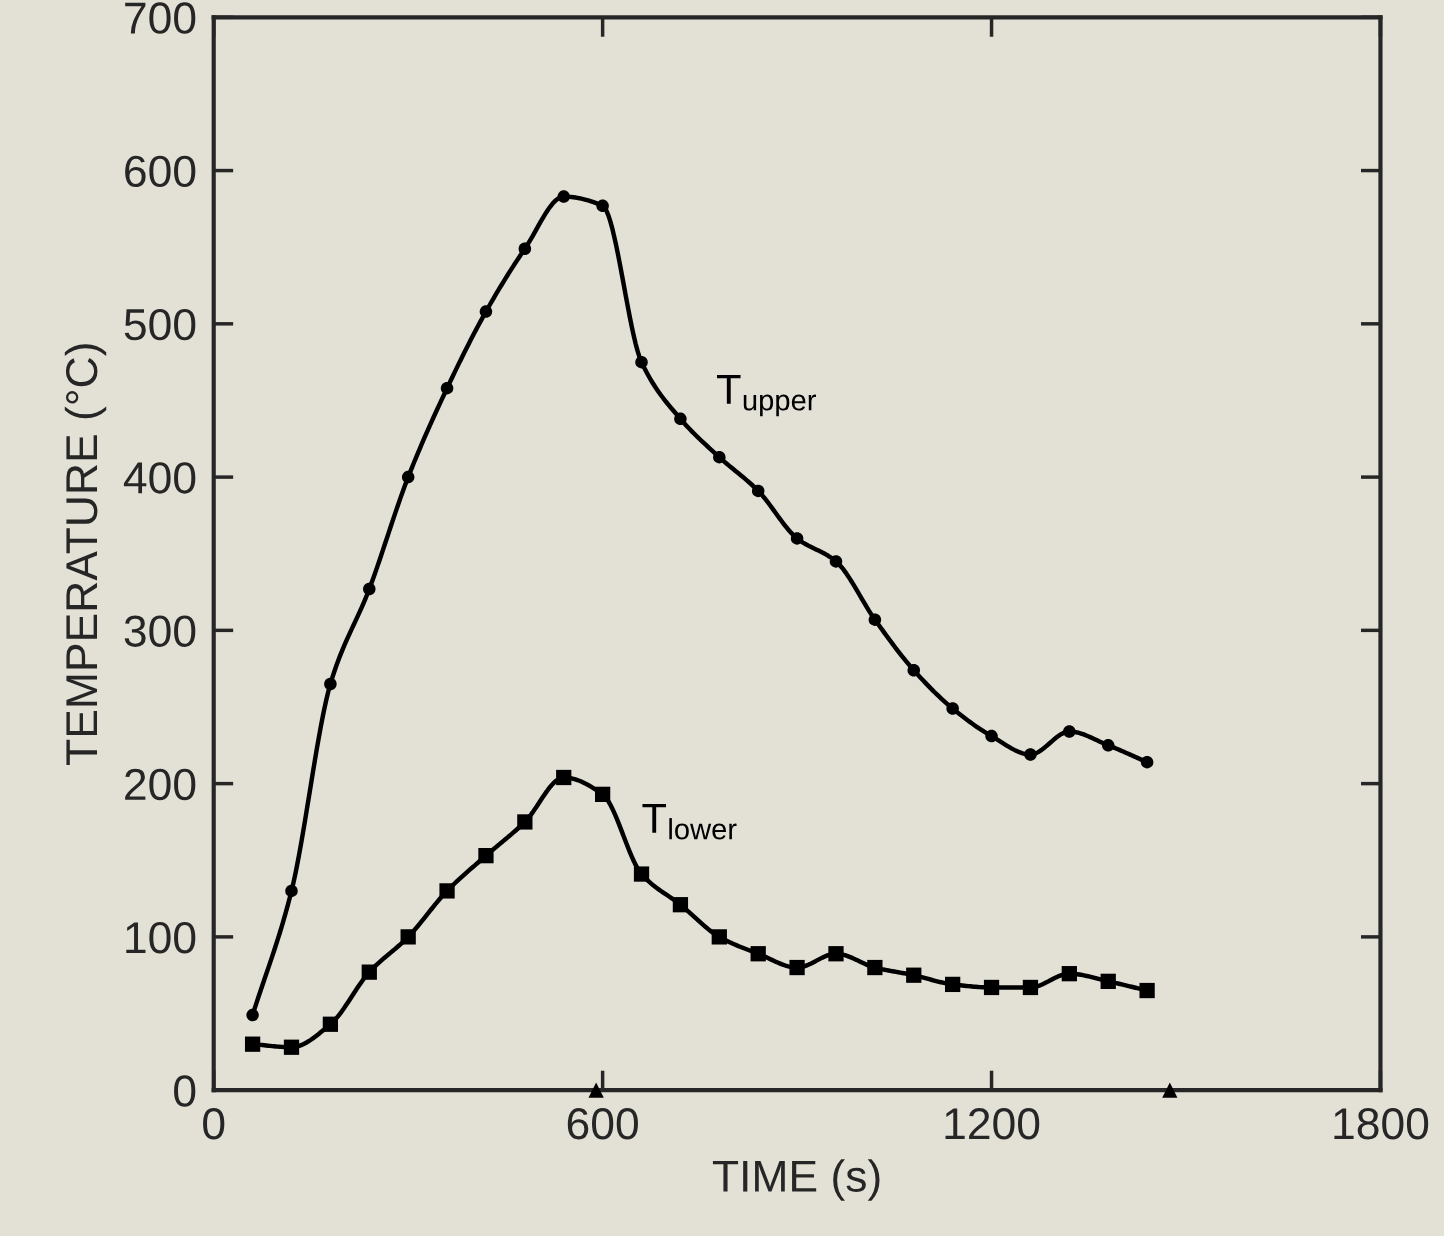 Image resolution: width=1444 pixels, height=1236 pixels. I want to click on y-tick-label: 400, so click(159, 478).